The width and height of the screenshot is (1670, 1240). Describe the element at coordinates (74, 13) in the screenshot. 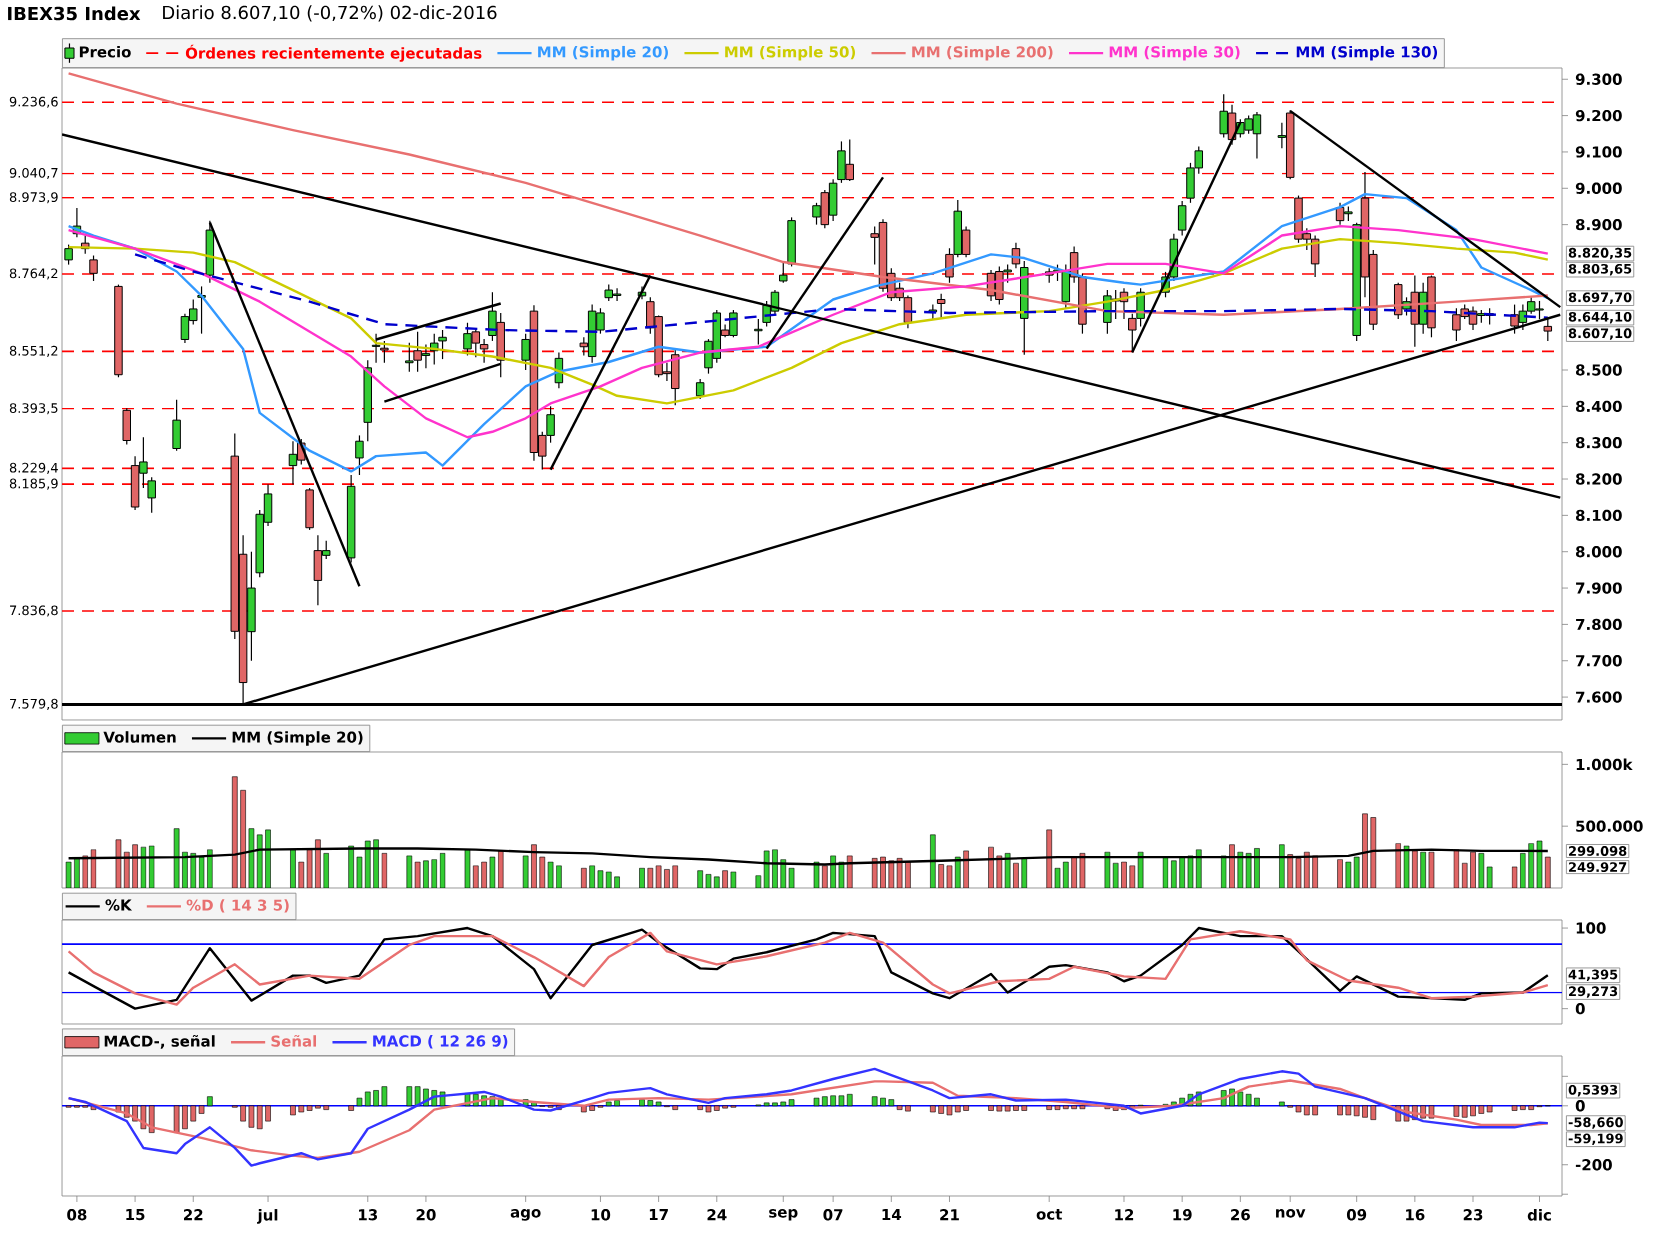

I see `chart-title: IBEX35 Index` at that location.